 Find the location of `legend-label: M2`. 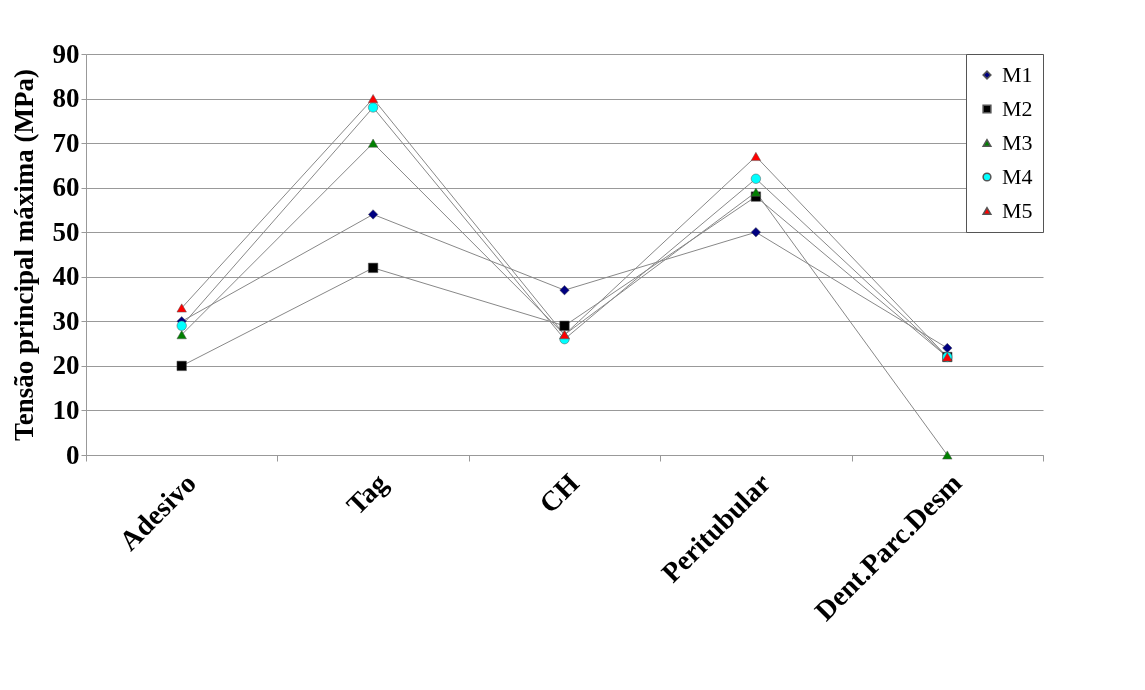

legend-label: M2 is located at coordinates (1017, 108).